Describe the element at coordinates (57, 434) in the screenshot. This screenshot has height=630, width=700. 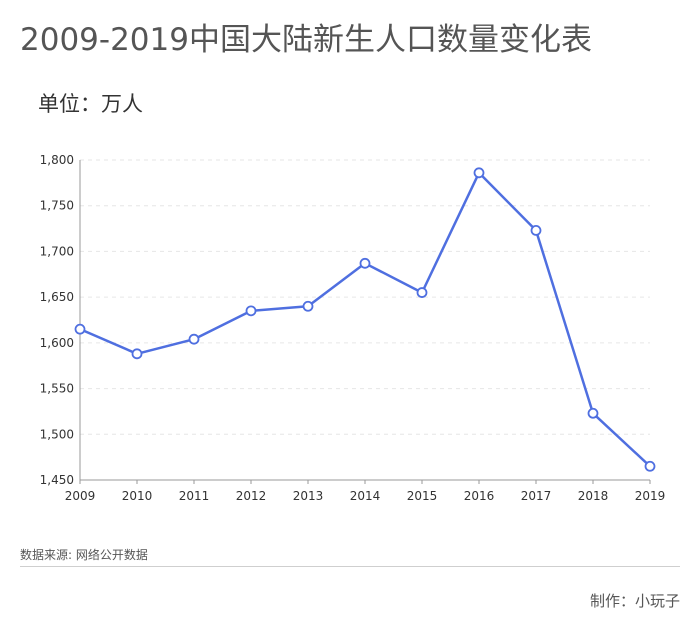
I see `y-tick-label: 1,500` at that location.